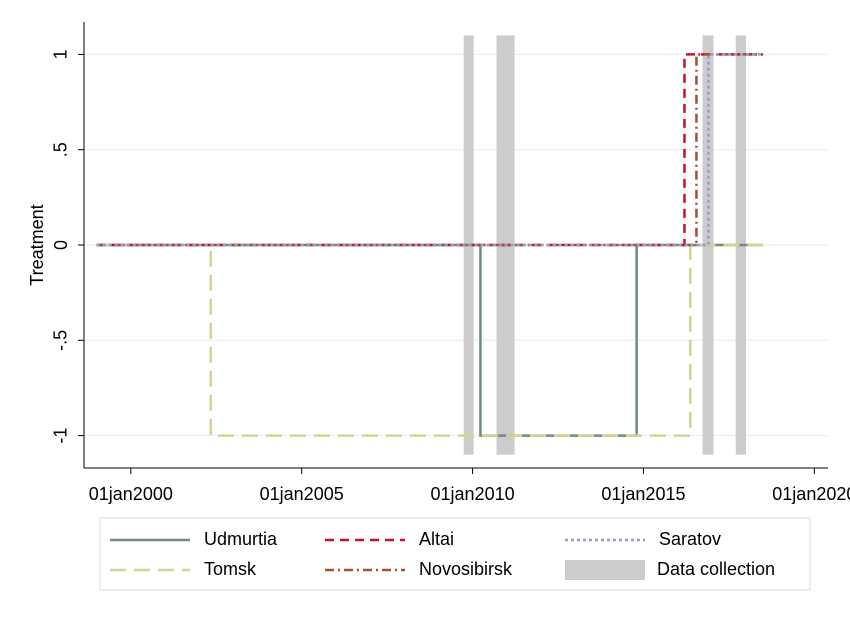 This screenshot has height=618, width=850. What do you see at coordinates (131, 494) in the screenshot?
I see `x-tick-label: 01jan2000` at bounding box center [131, 494].